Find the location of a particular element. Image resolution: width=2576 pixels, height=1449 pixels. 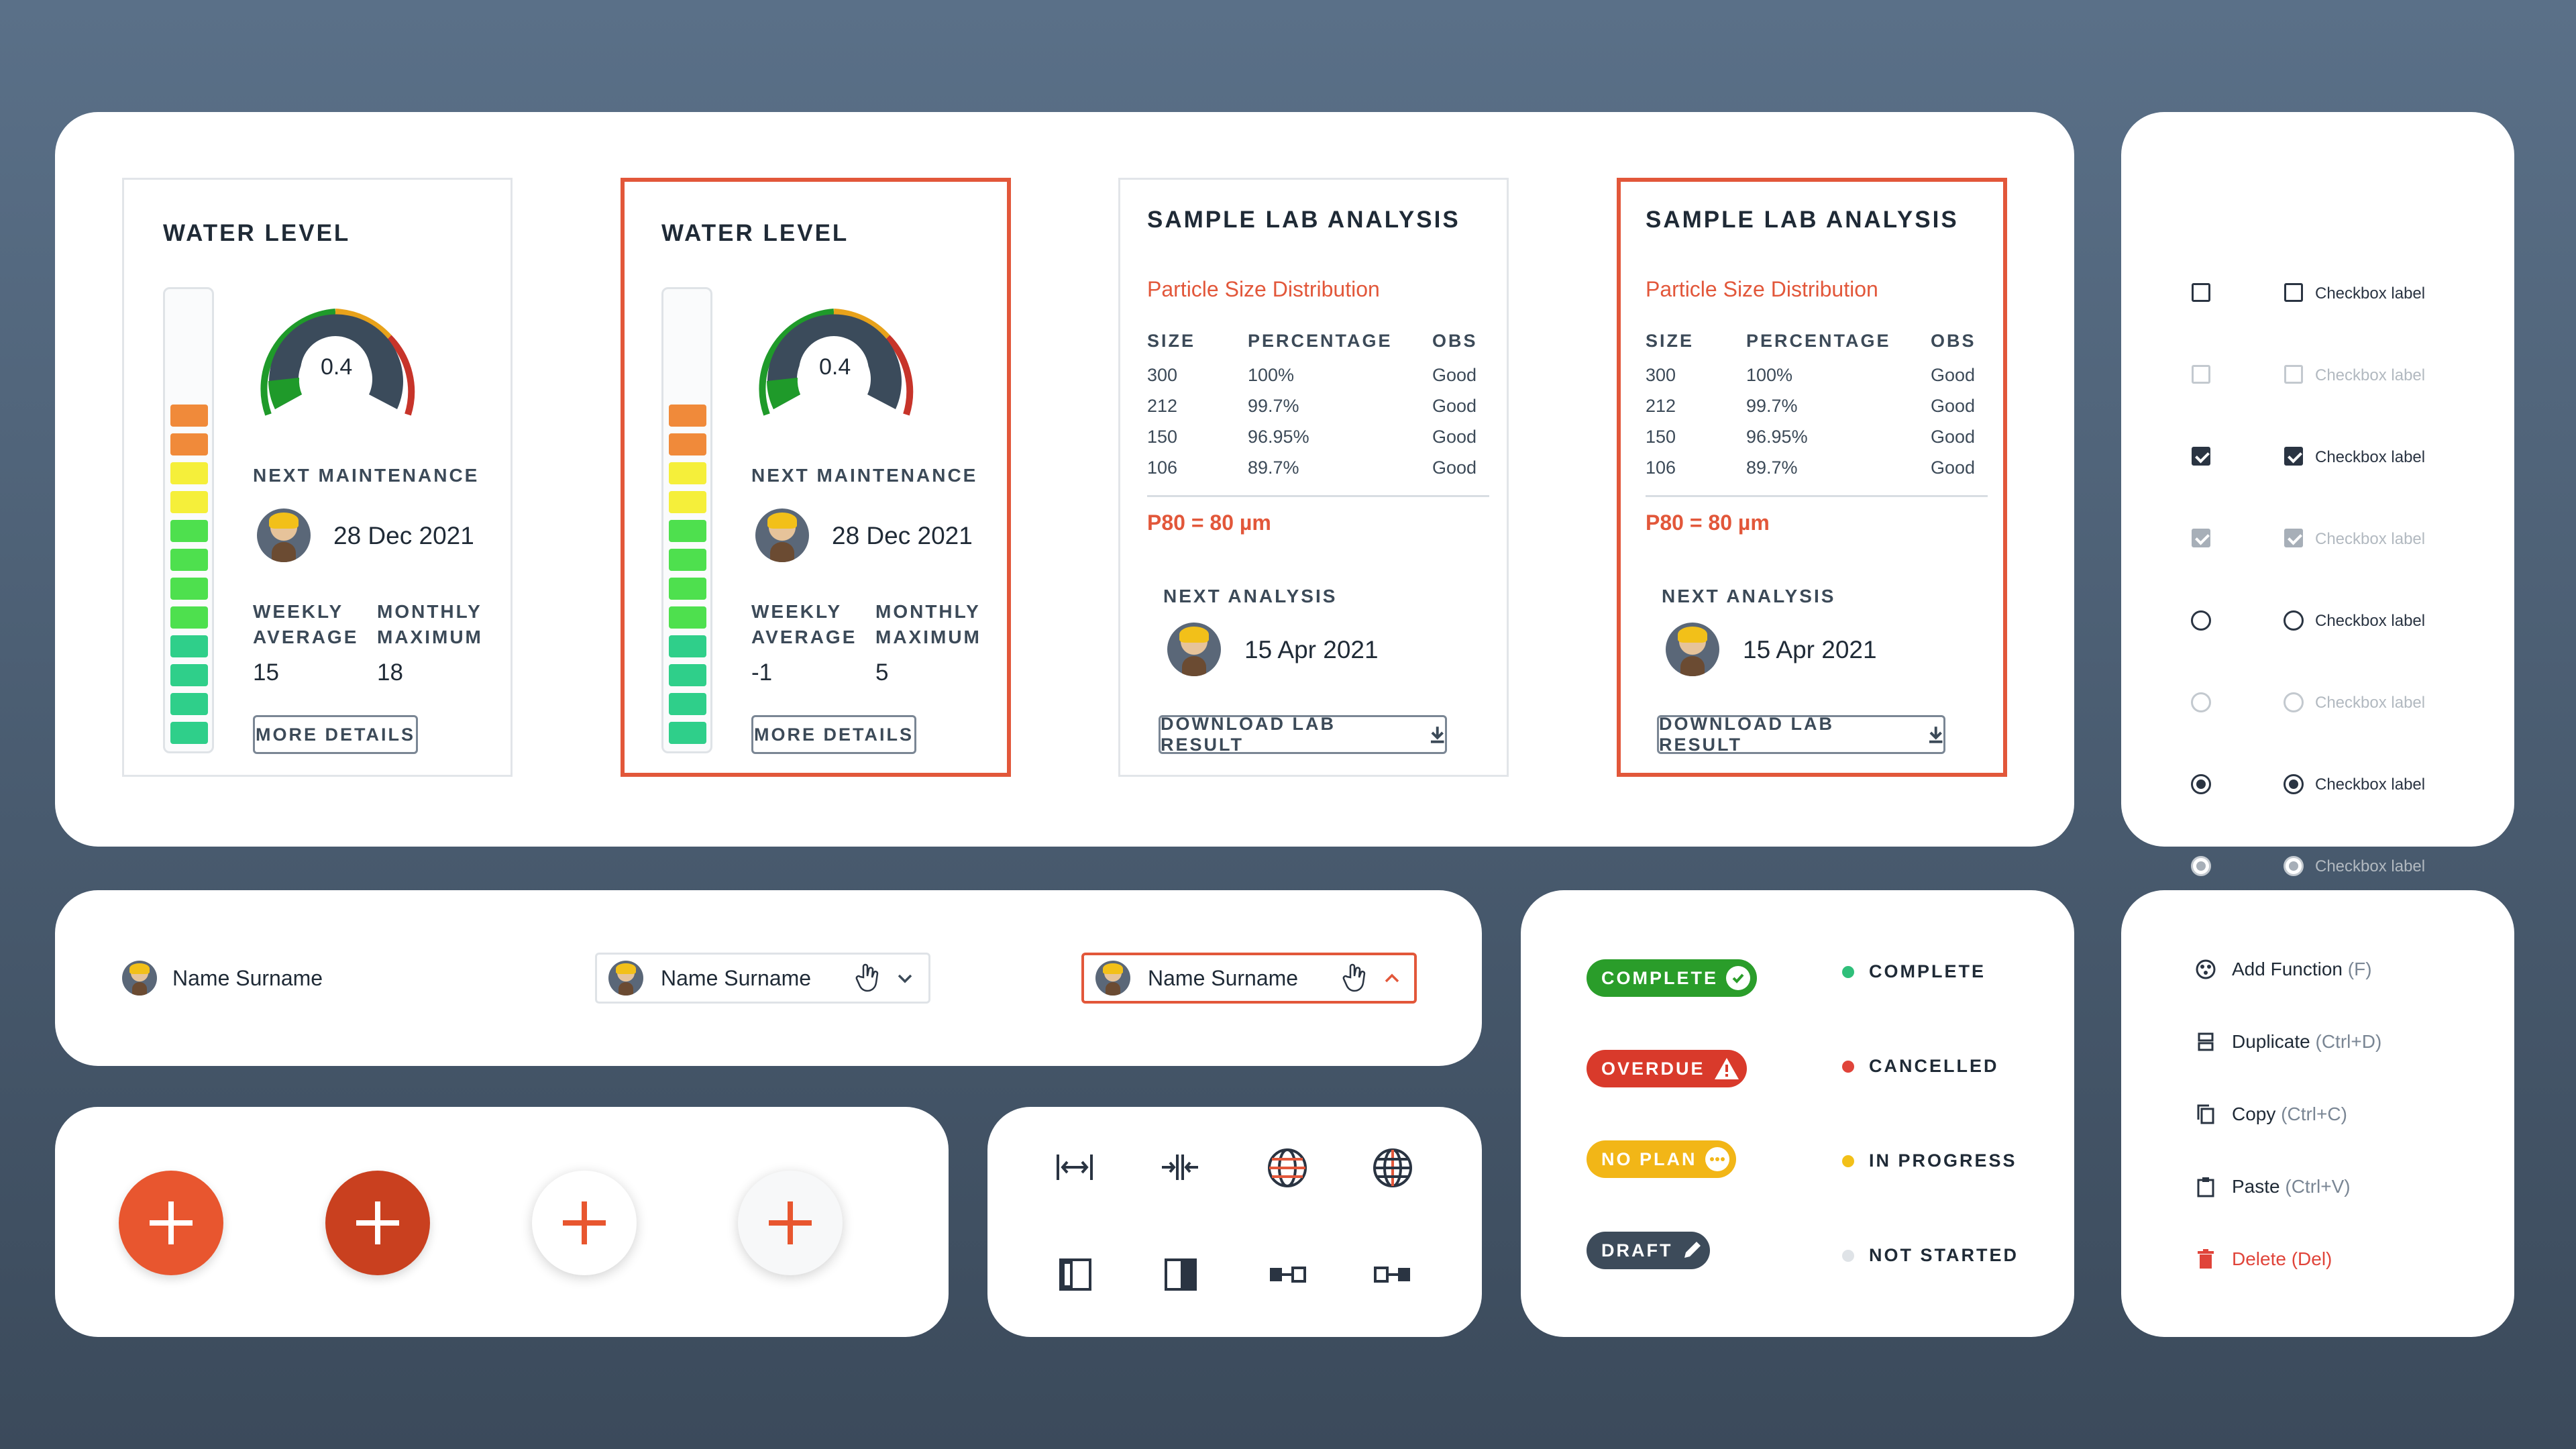

connect-left-icon is located at coordinates (1287, 1275).